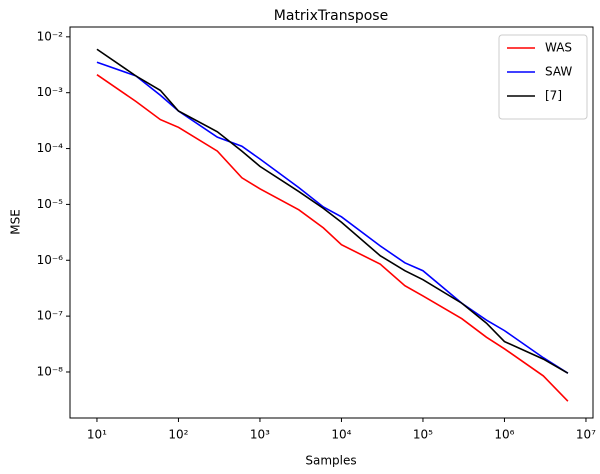 The height and width of the screenshot is (474, 600). I want to click on x-tick-label: 10², so click(178, 435).